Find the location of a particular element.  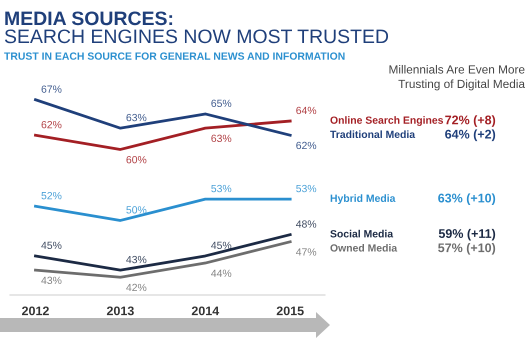

data-label: 50% is located at coordinates (136, 210).